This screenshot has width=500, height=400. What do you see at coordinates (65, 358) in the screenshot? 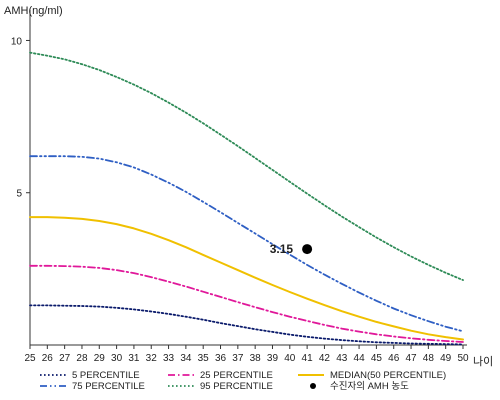
I see `x-tick-label: 27` at bounding box center [65, 358].